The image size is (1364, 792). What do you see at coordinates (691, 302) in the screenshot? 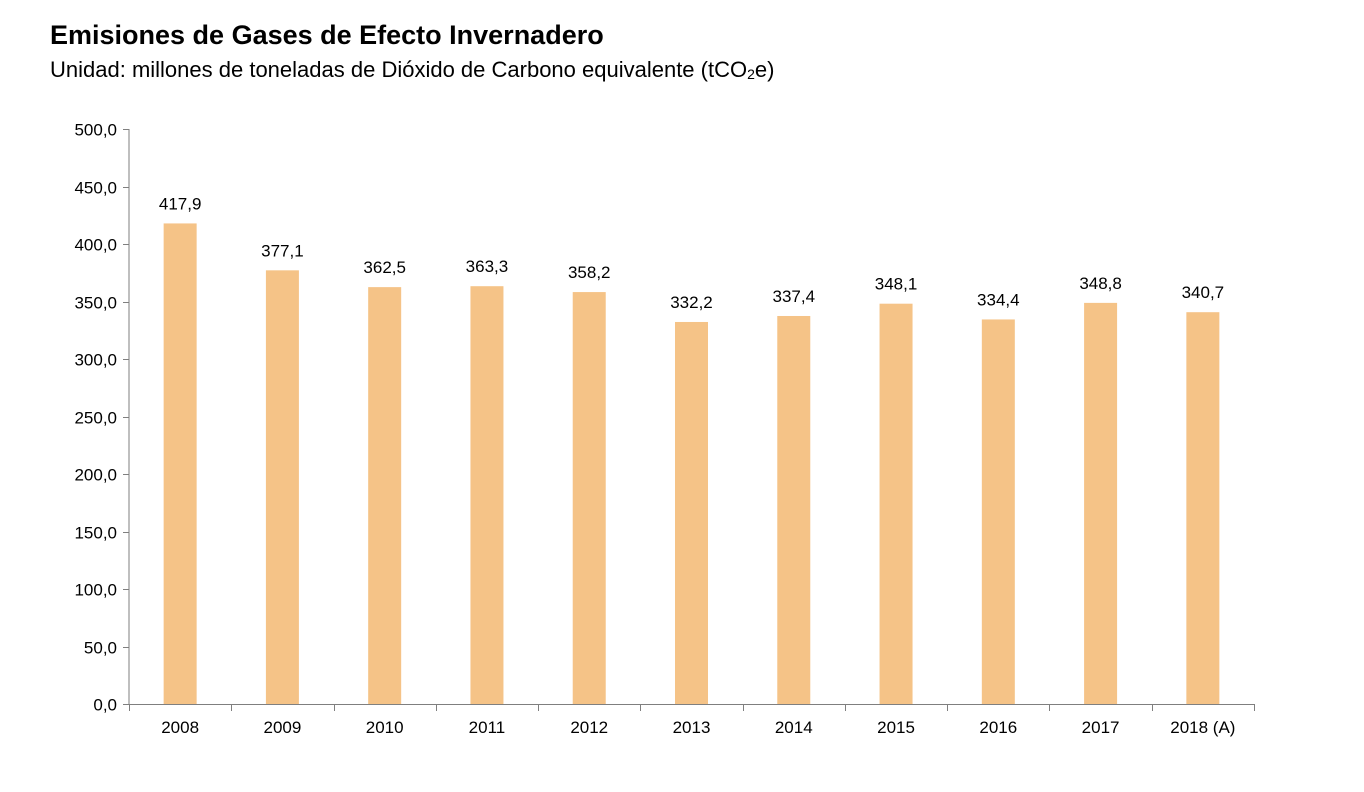
I see `data-label: 332,2` at bounding box center [691, 302].